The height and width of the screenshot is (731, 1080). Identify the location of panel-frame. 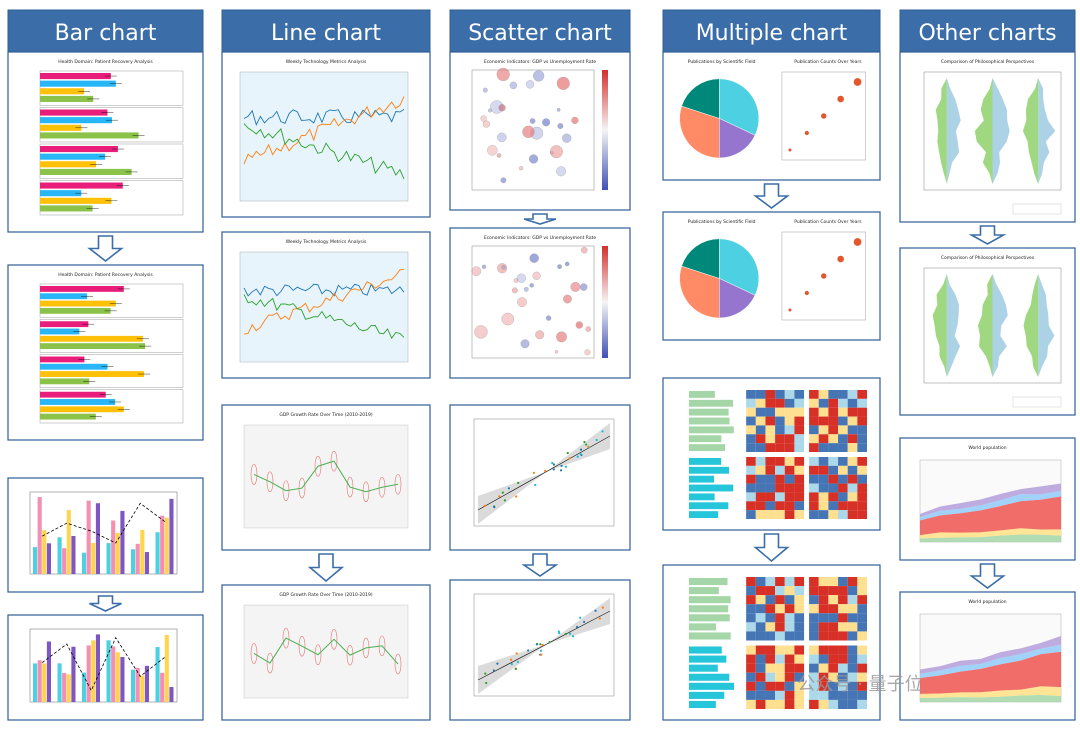
(540, 650).